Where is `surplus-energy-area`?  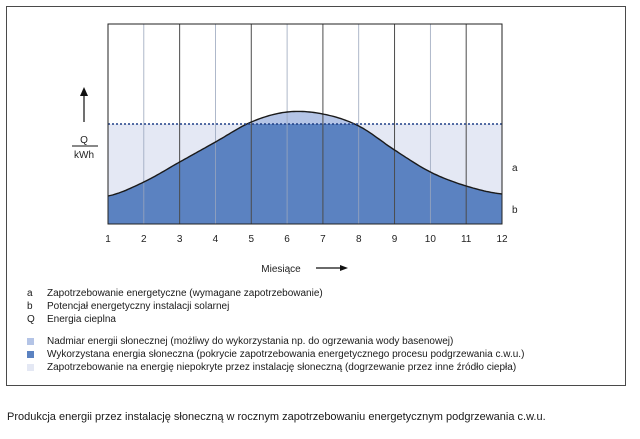
surplus-energy-area is located at coordinates (305, 117).